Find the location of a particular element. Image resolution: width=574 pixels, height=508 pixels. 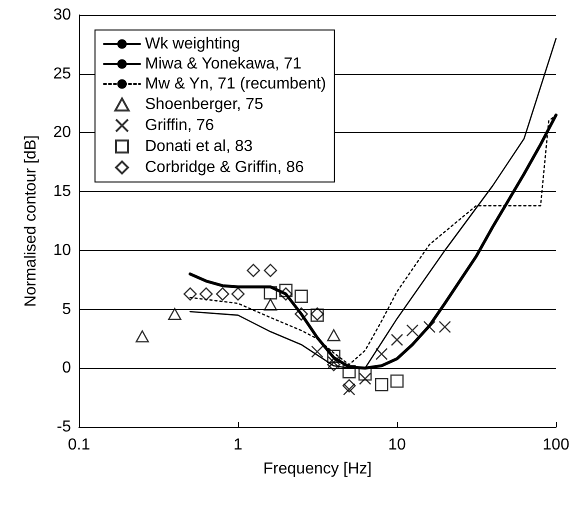

legend-label: Shoenberger, 75 is located at coordinates (204, 104).